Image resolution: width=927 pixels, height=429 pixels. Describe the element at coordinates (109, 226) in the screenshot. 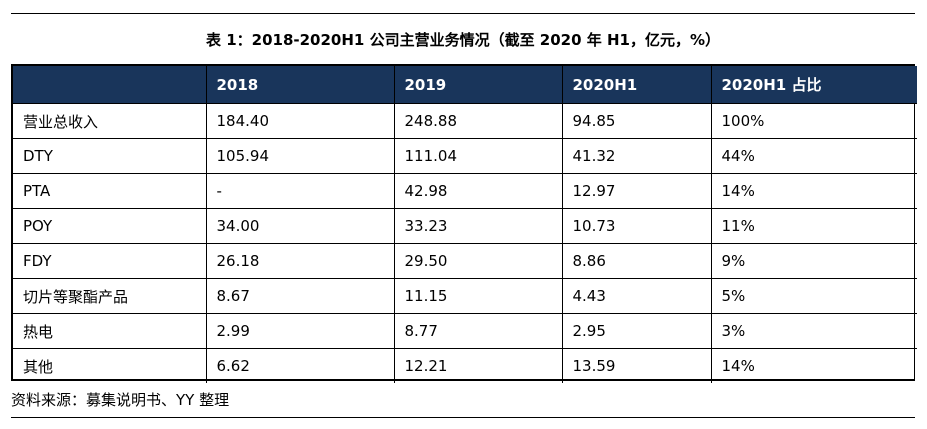

I see `row-label-cell: POY` at that location.